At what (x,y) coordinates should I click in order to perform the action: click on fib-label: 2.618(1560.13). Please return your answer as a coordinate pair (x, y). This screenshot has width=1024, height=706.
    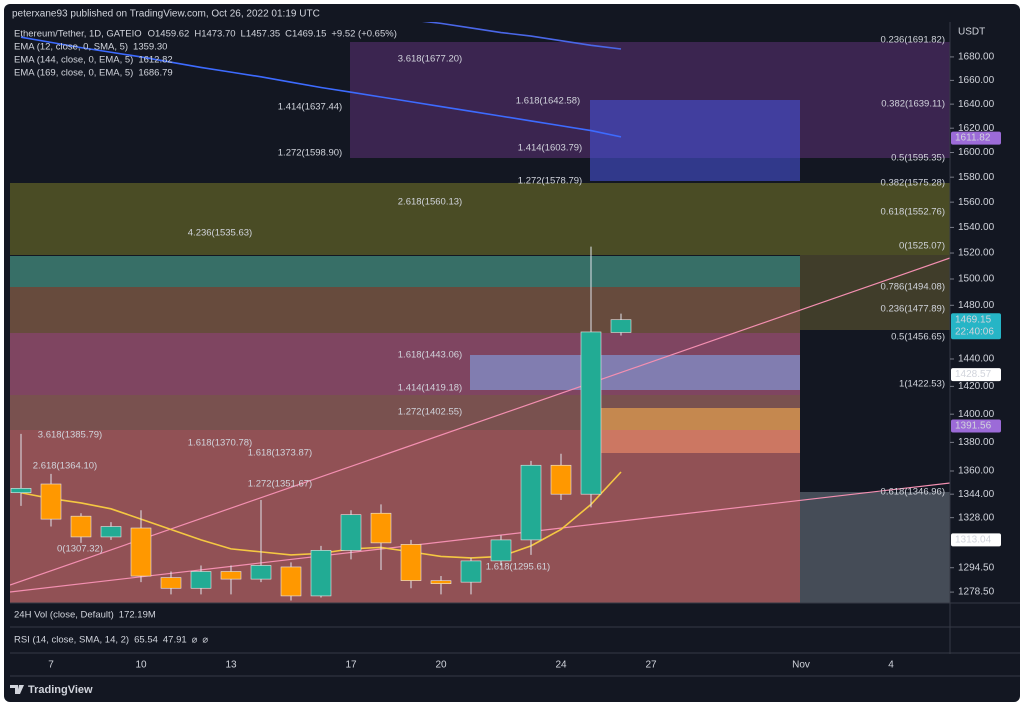
    Looking at the image, I should click on (430, 202).